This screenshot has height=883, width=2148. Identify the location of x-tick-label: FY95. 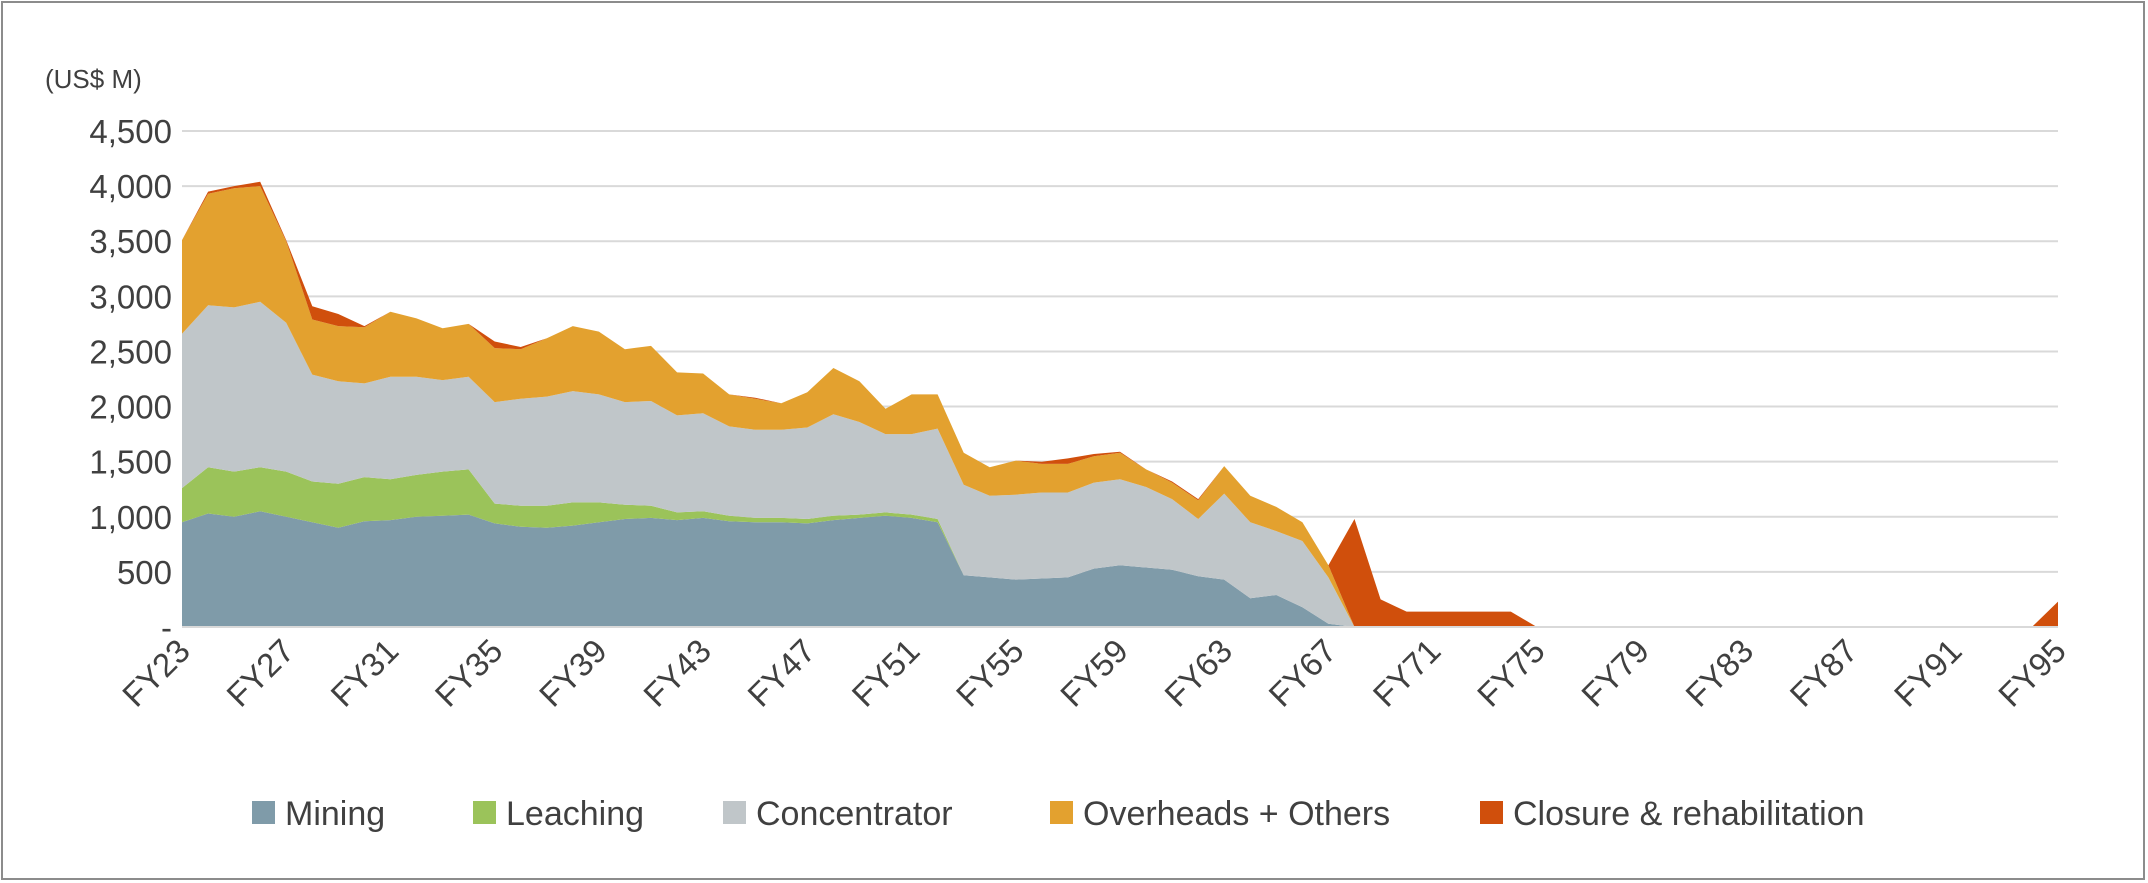
(2032, 673).